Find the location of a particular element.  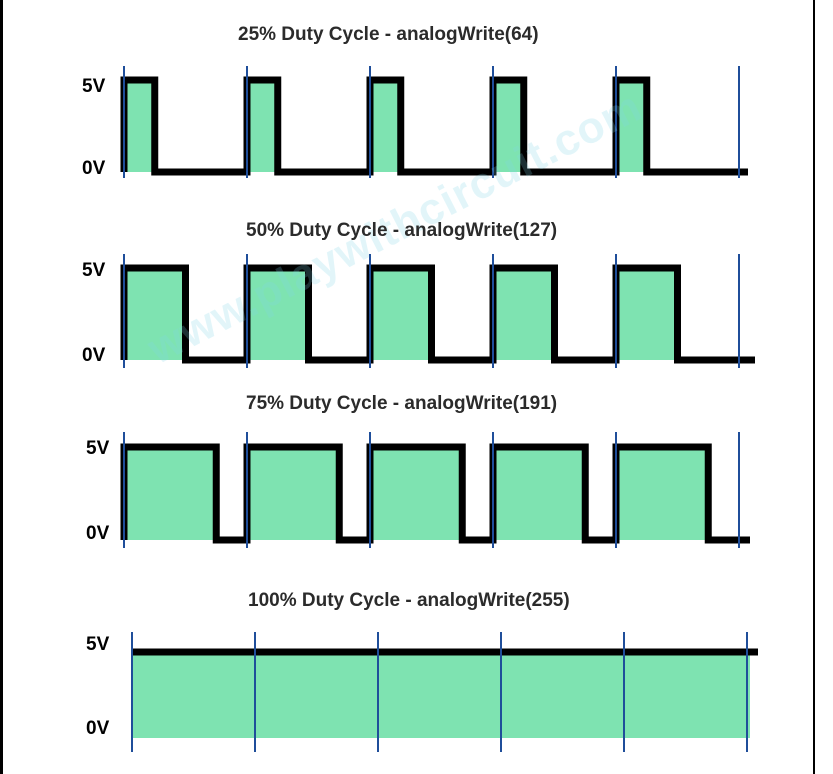

left-border is located at coordinates (1, 387).